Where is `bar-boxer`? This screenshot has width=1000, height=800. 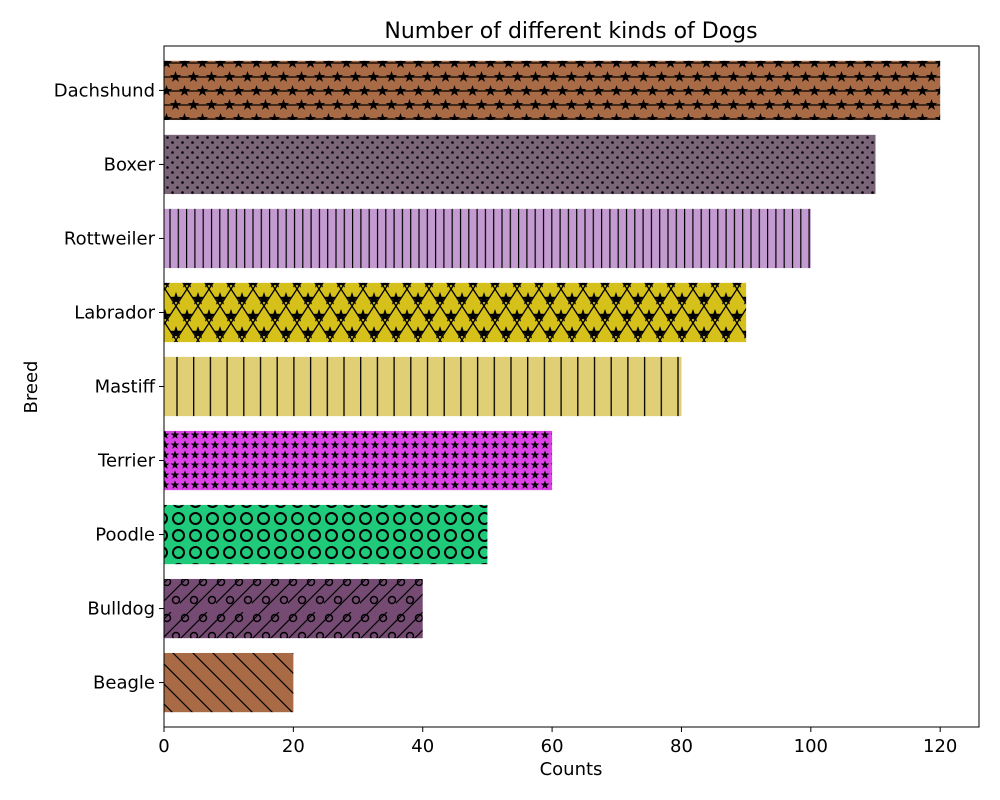
bar-boxer is located at coordinates (520, 164).